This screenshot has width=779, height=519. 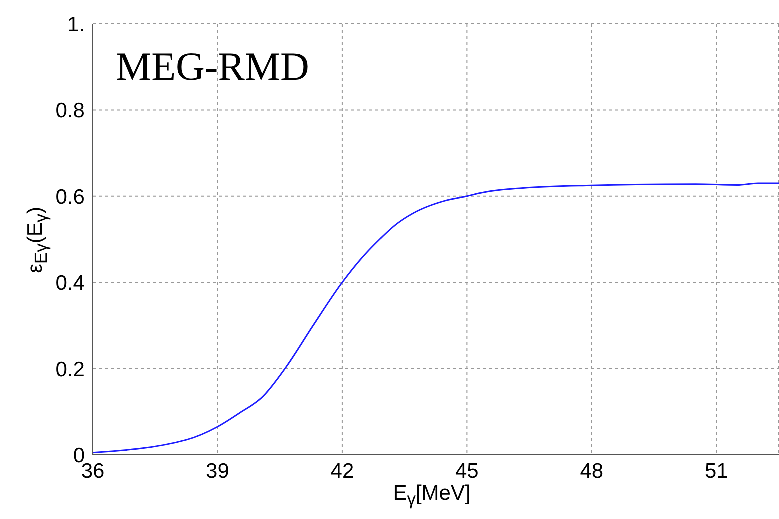 What do you see at coordinates (467, 471) in the screenshot?
I see `x-tick-label: 45` at bounding box center [467, 471].